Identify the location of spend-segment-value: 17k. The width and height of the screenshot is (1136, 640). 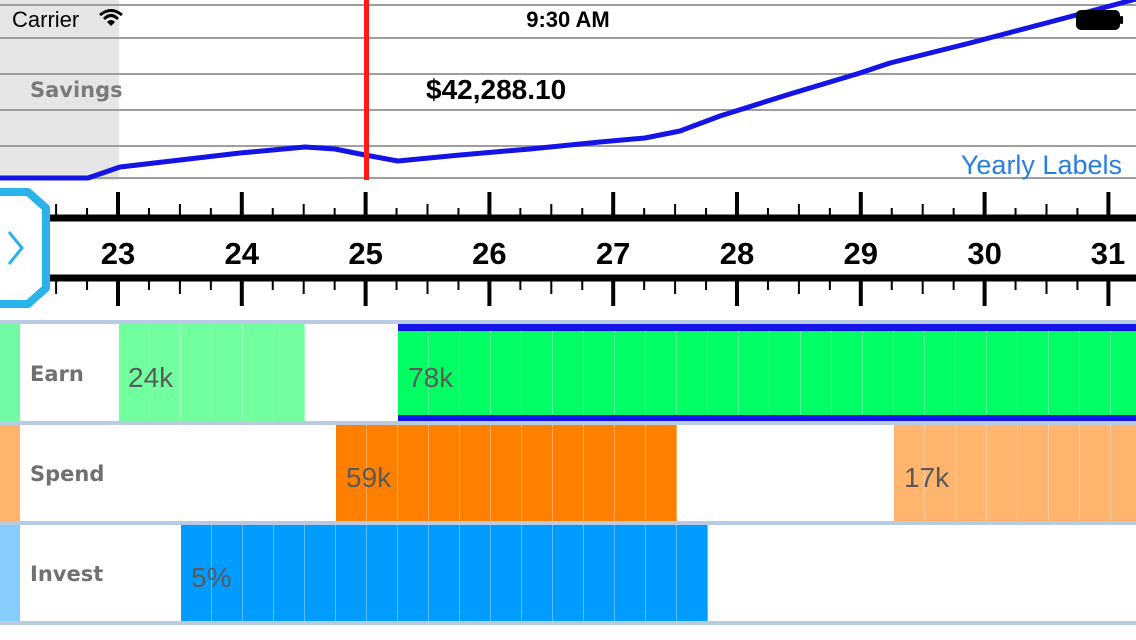
(927, 477).